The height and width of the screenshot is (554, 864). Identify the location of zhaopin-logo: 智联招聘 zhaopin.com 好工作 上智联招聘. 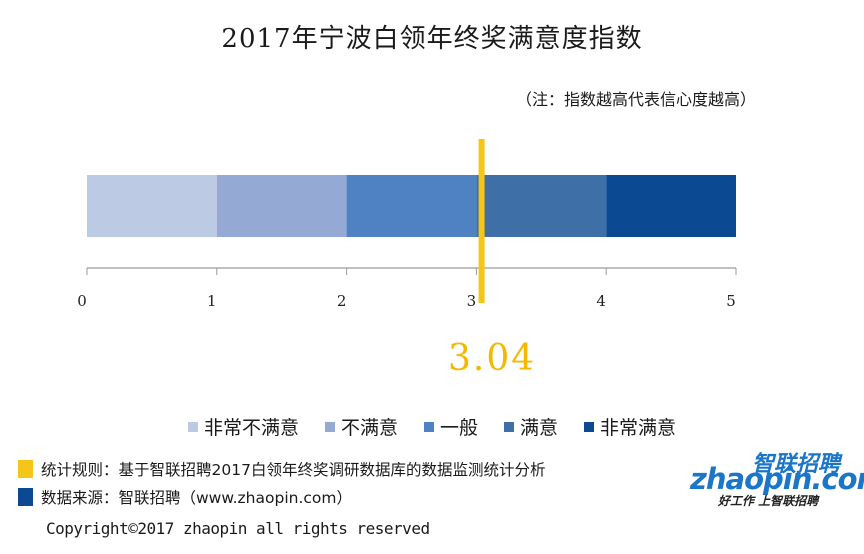
(776, 478).